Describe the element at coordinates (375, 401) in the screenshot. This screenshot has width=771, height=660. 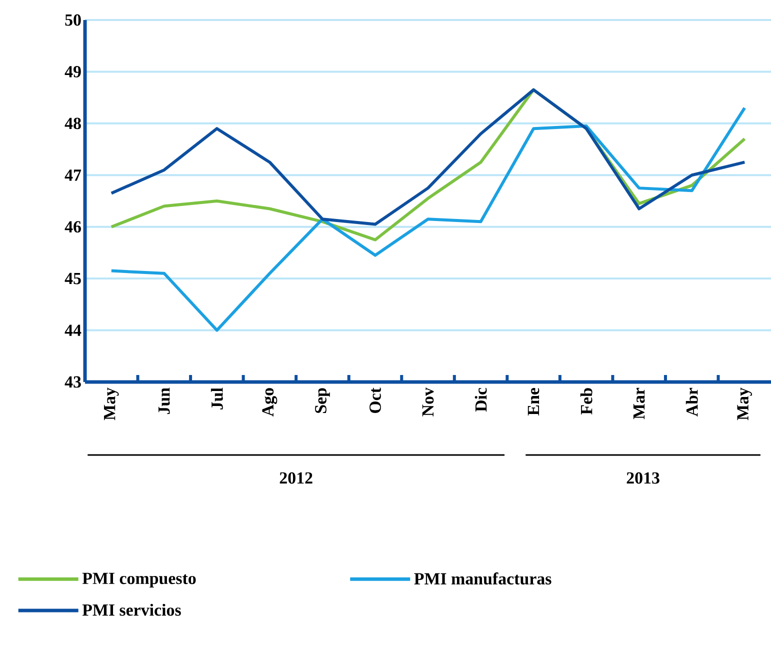
I see `x-tick-label: Oct` at that location.